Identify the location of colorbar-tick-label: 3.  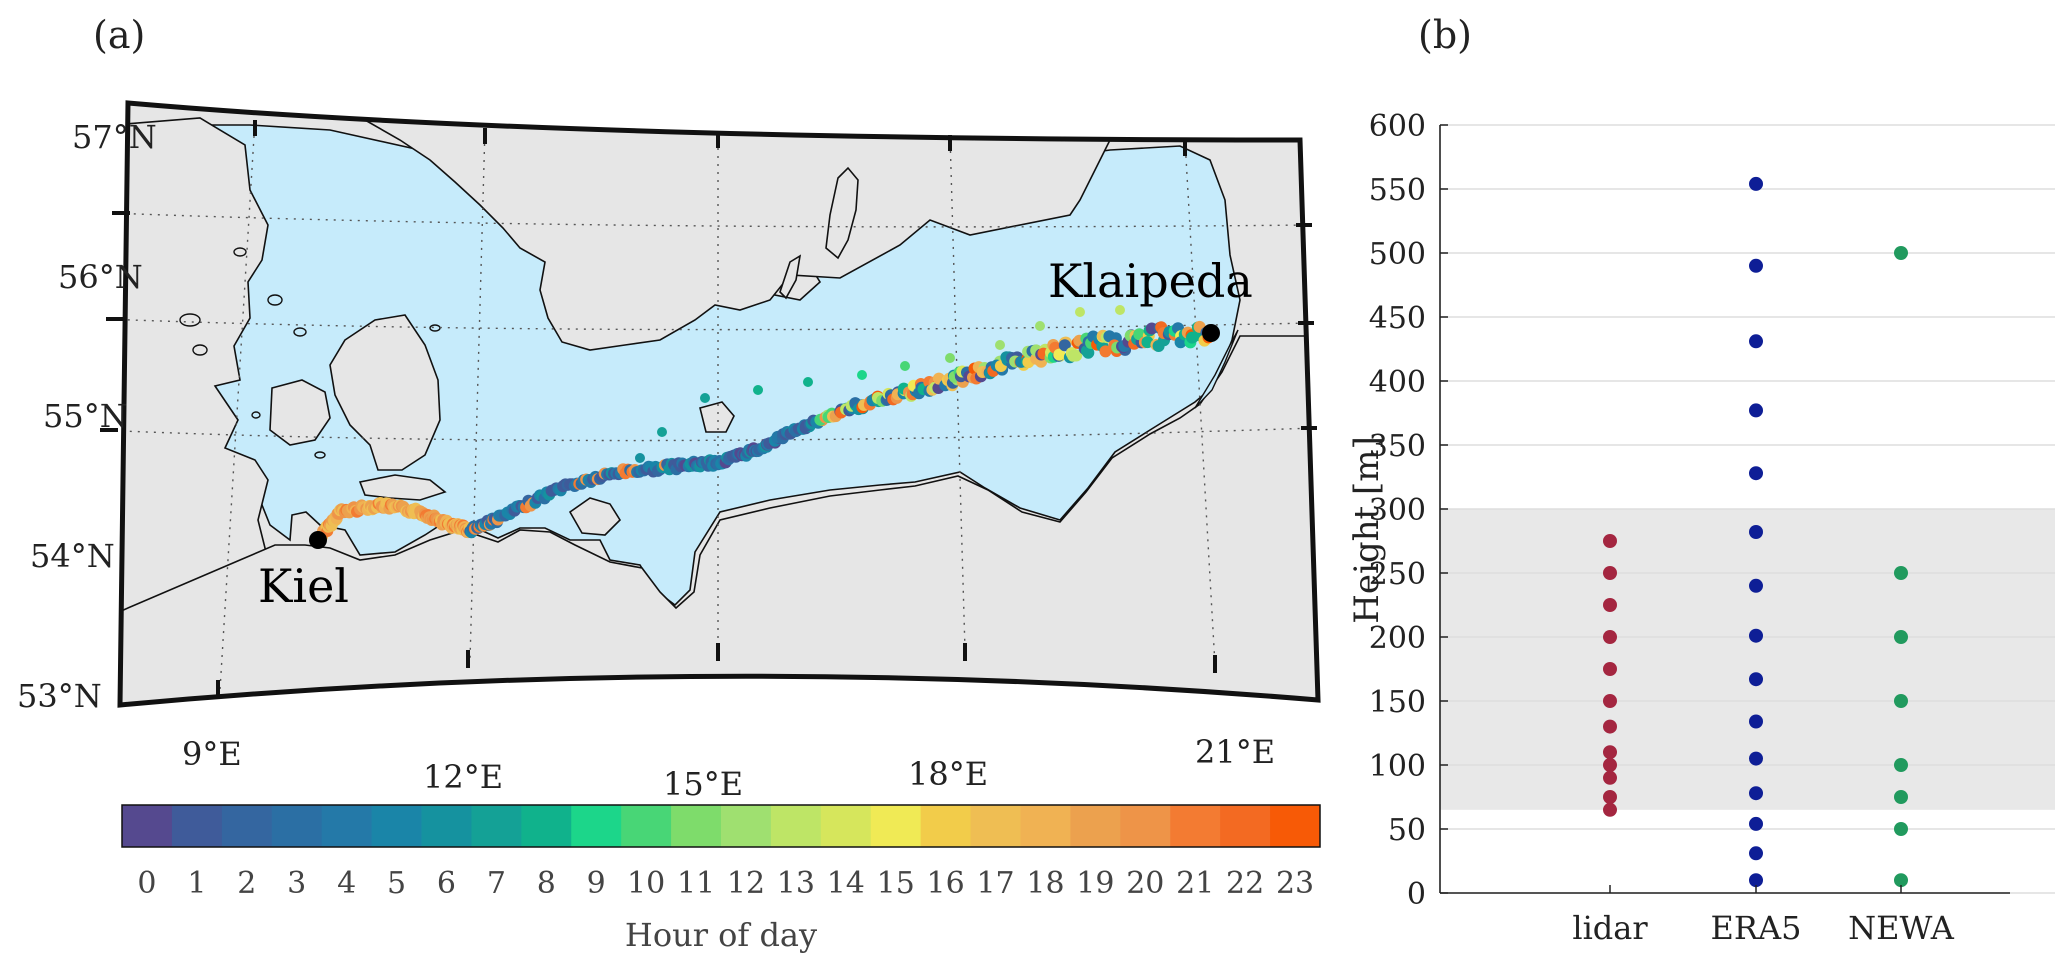
(296, 883).